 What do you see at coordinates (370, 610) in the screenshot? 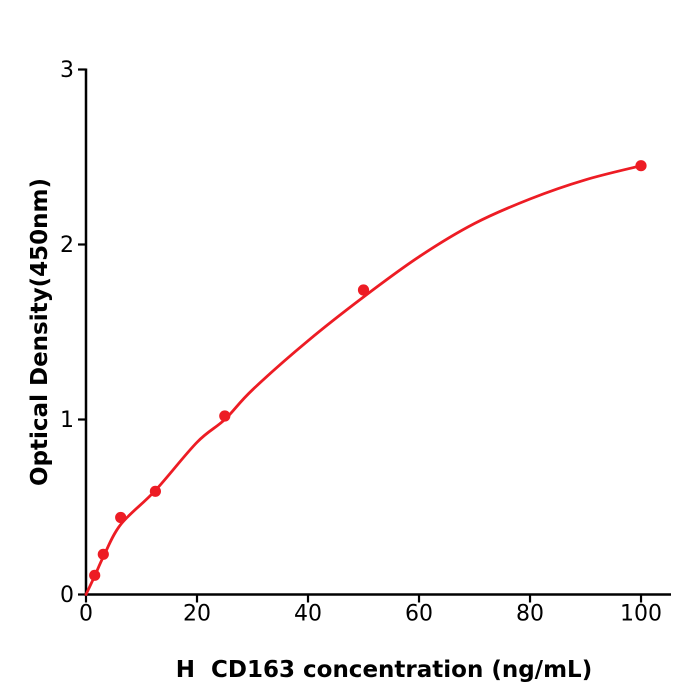
I see `x-ticks: 0 20 40 60 80 100` at bounding box center [370, 610].